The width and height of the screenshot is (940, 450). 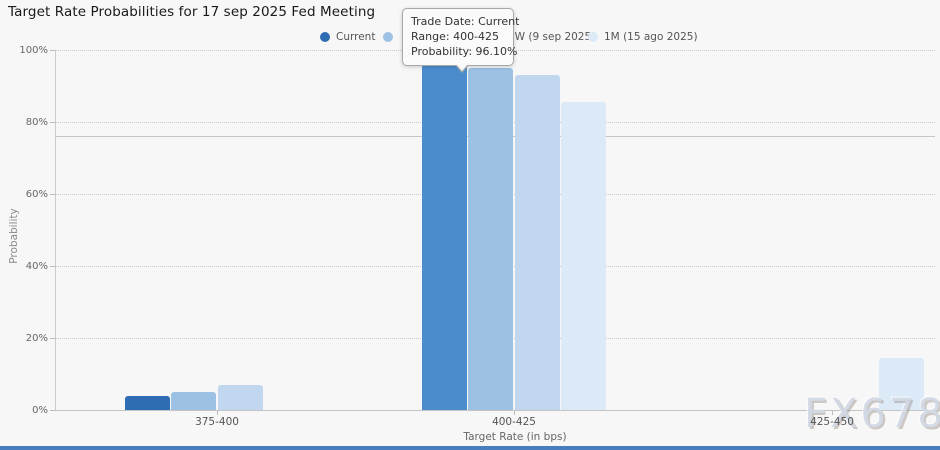 I want to click on bar-1w-9-sep-2025--375-400, so click(x=240, y=397).